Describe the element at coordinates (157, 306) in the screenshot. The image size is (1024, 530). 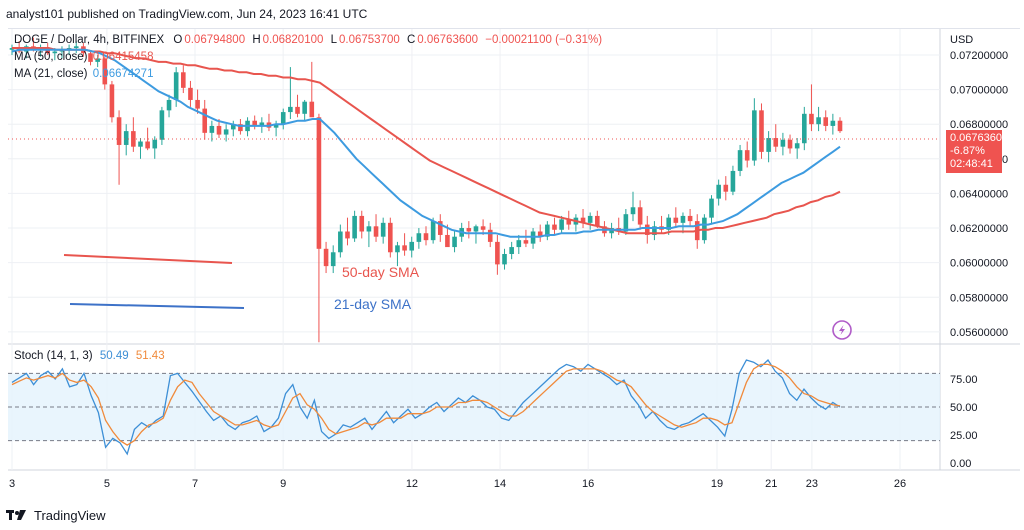
I see `sma21-annotation-line` at that location.